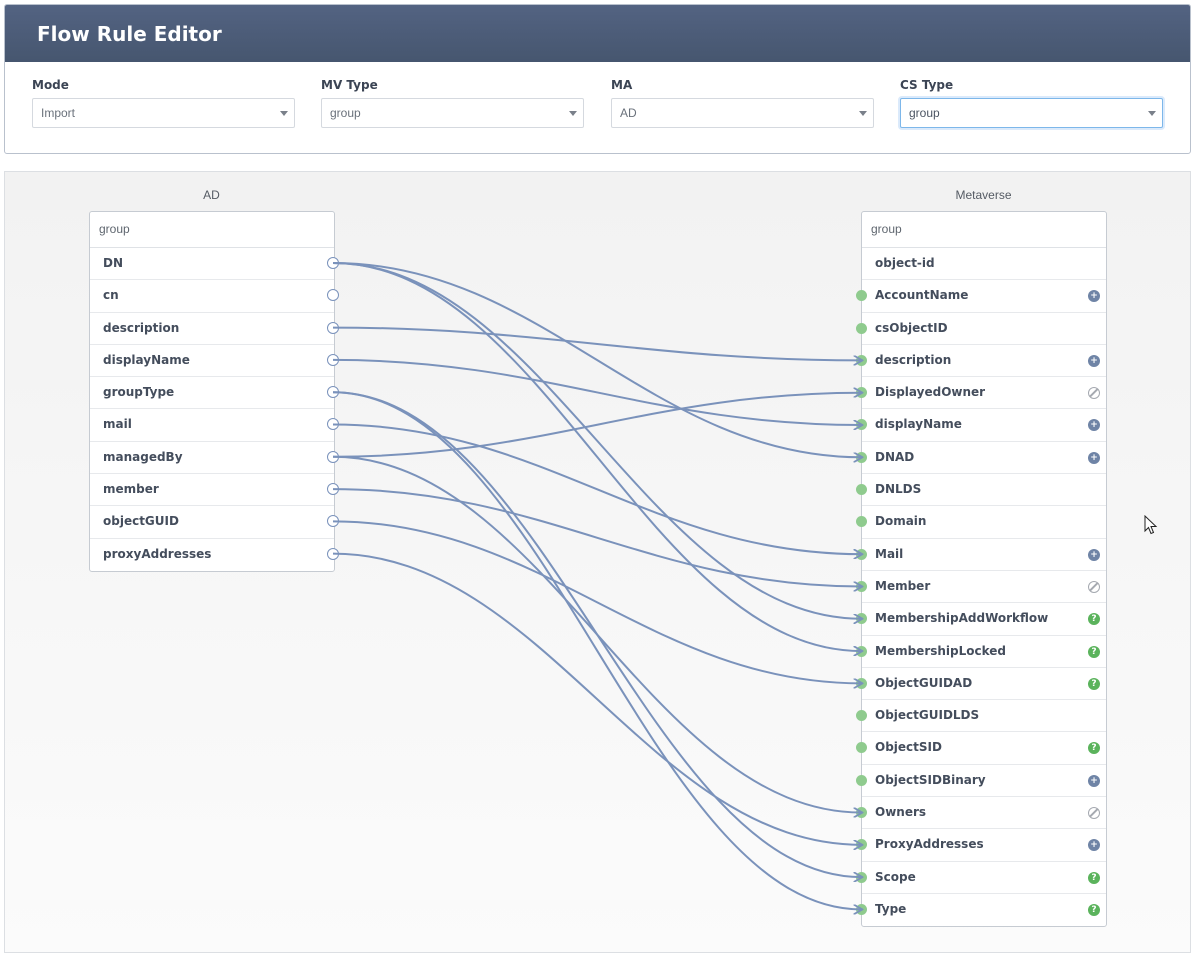  Describe the element at coordinates (212, 230) in the screenshot. I see `source-object-type: group` at that location.